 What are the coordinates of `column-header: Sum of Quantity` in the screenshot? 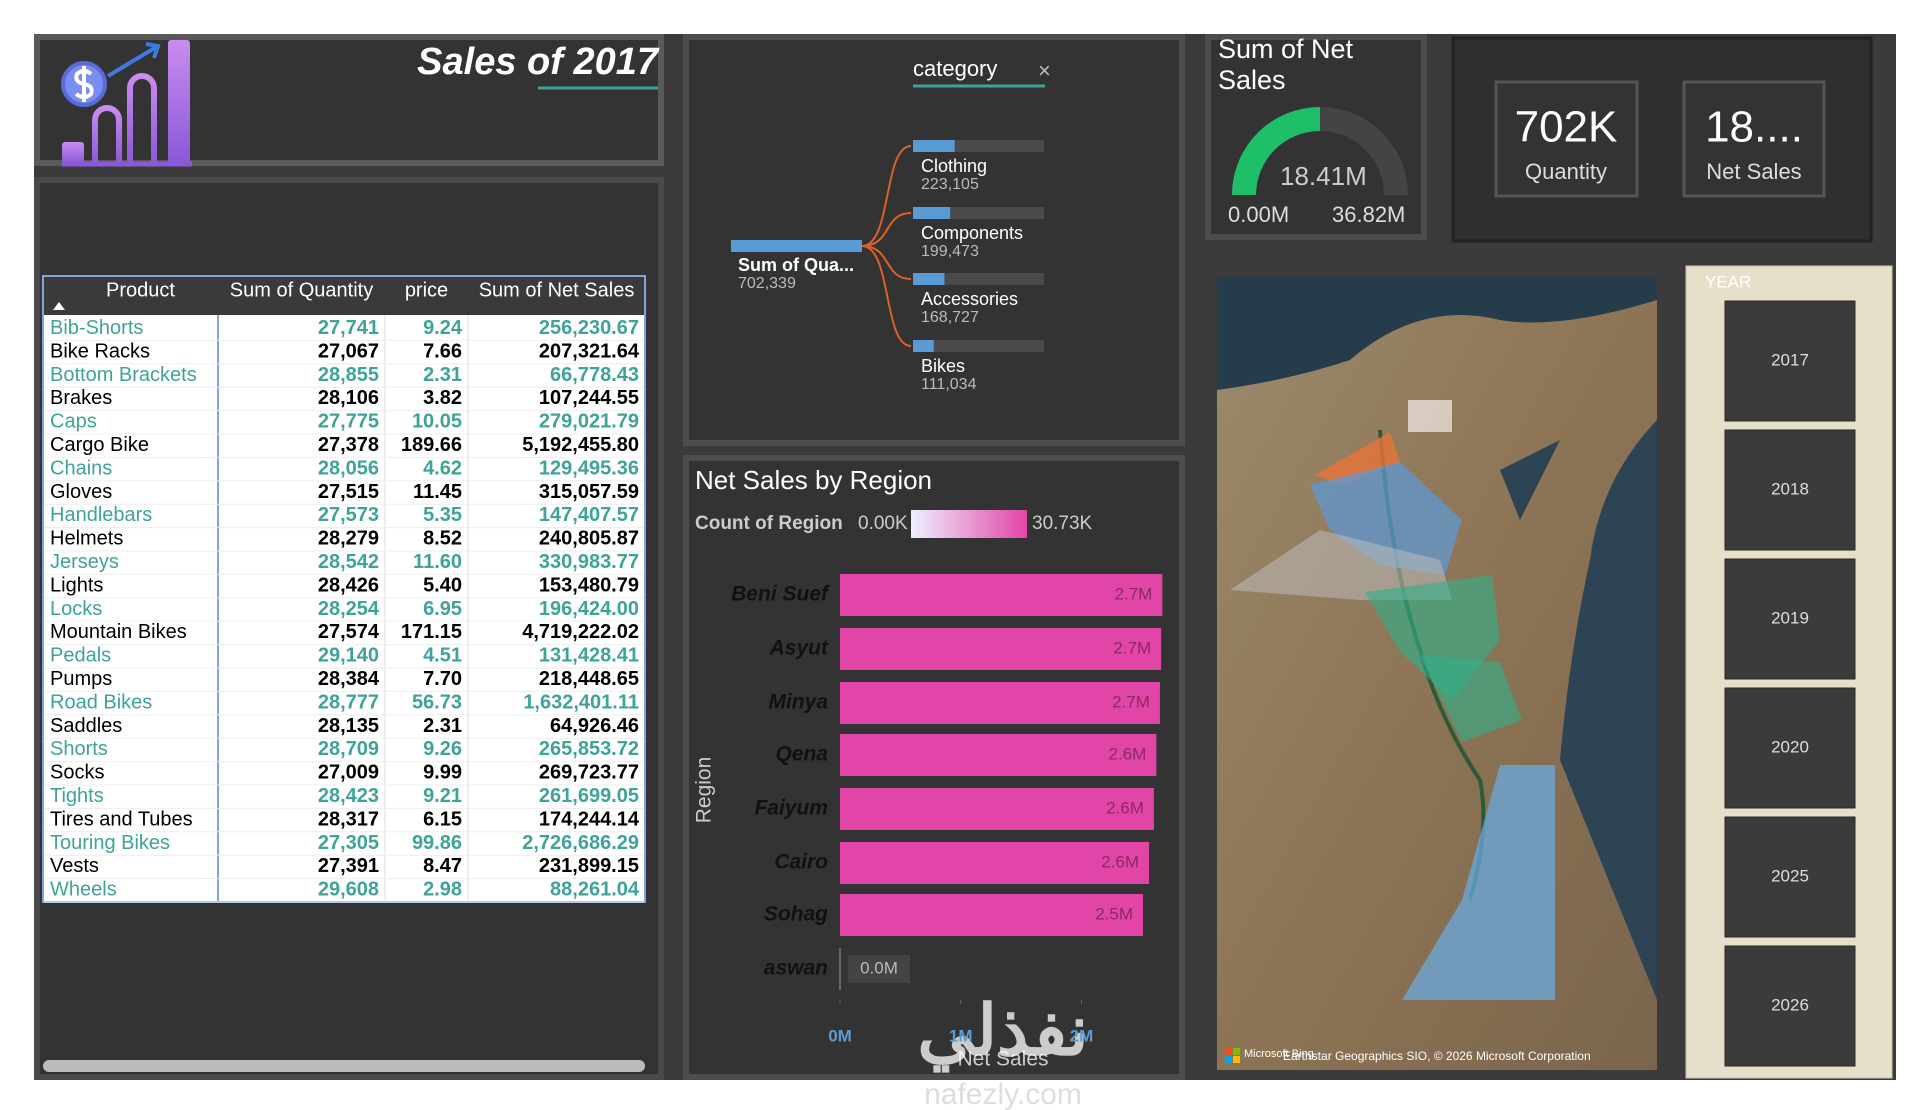 It's located at (301, 290).